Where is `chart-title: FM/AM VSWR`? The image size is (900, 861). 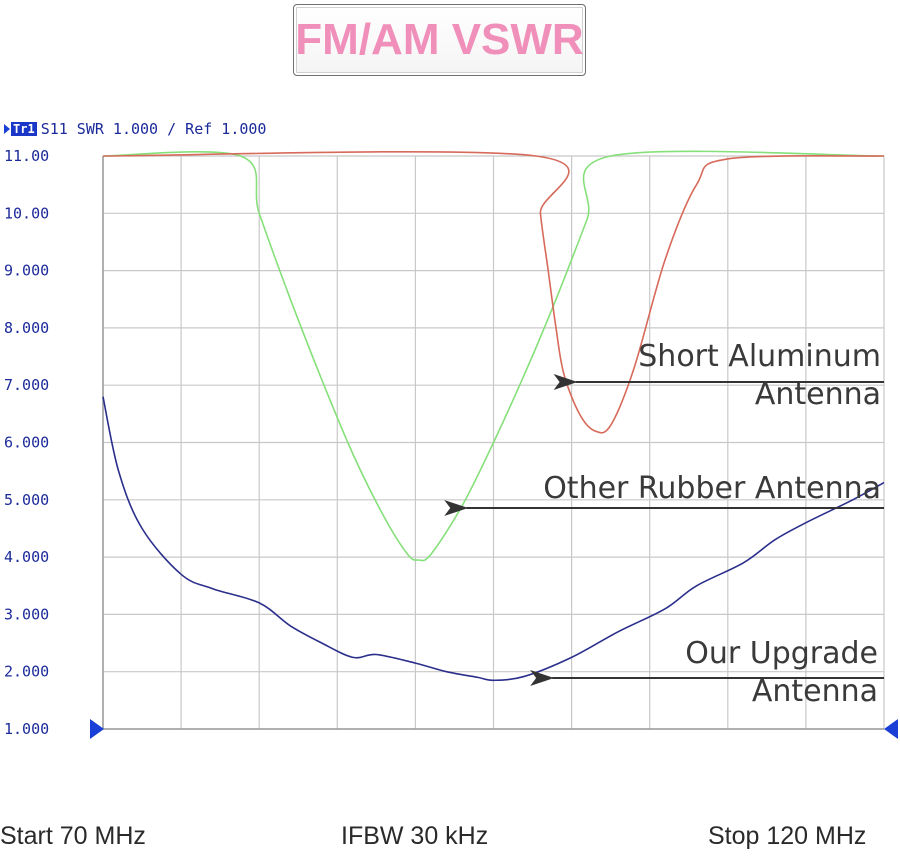 chart-title: FM/AM VSWR is located at coordinates (439, 39).